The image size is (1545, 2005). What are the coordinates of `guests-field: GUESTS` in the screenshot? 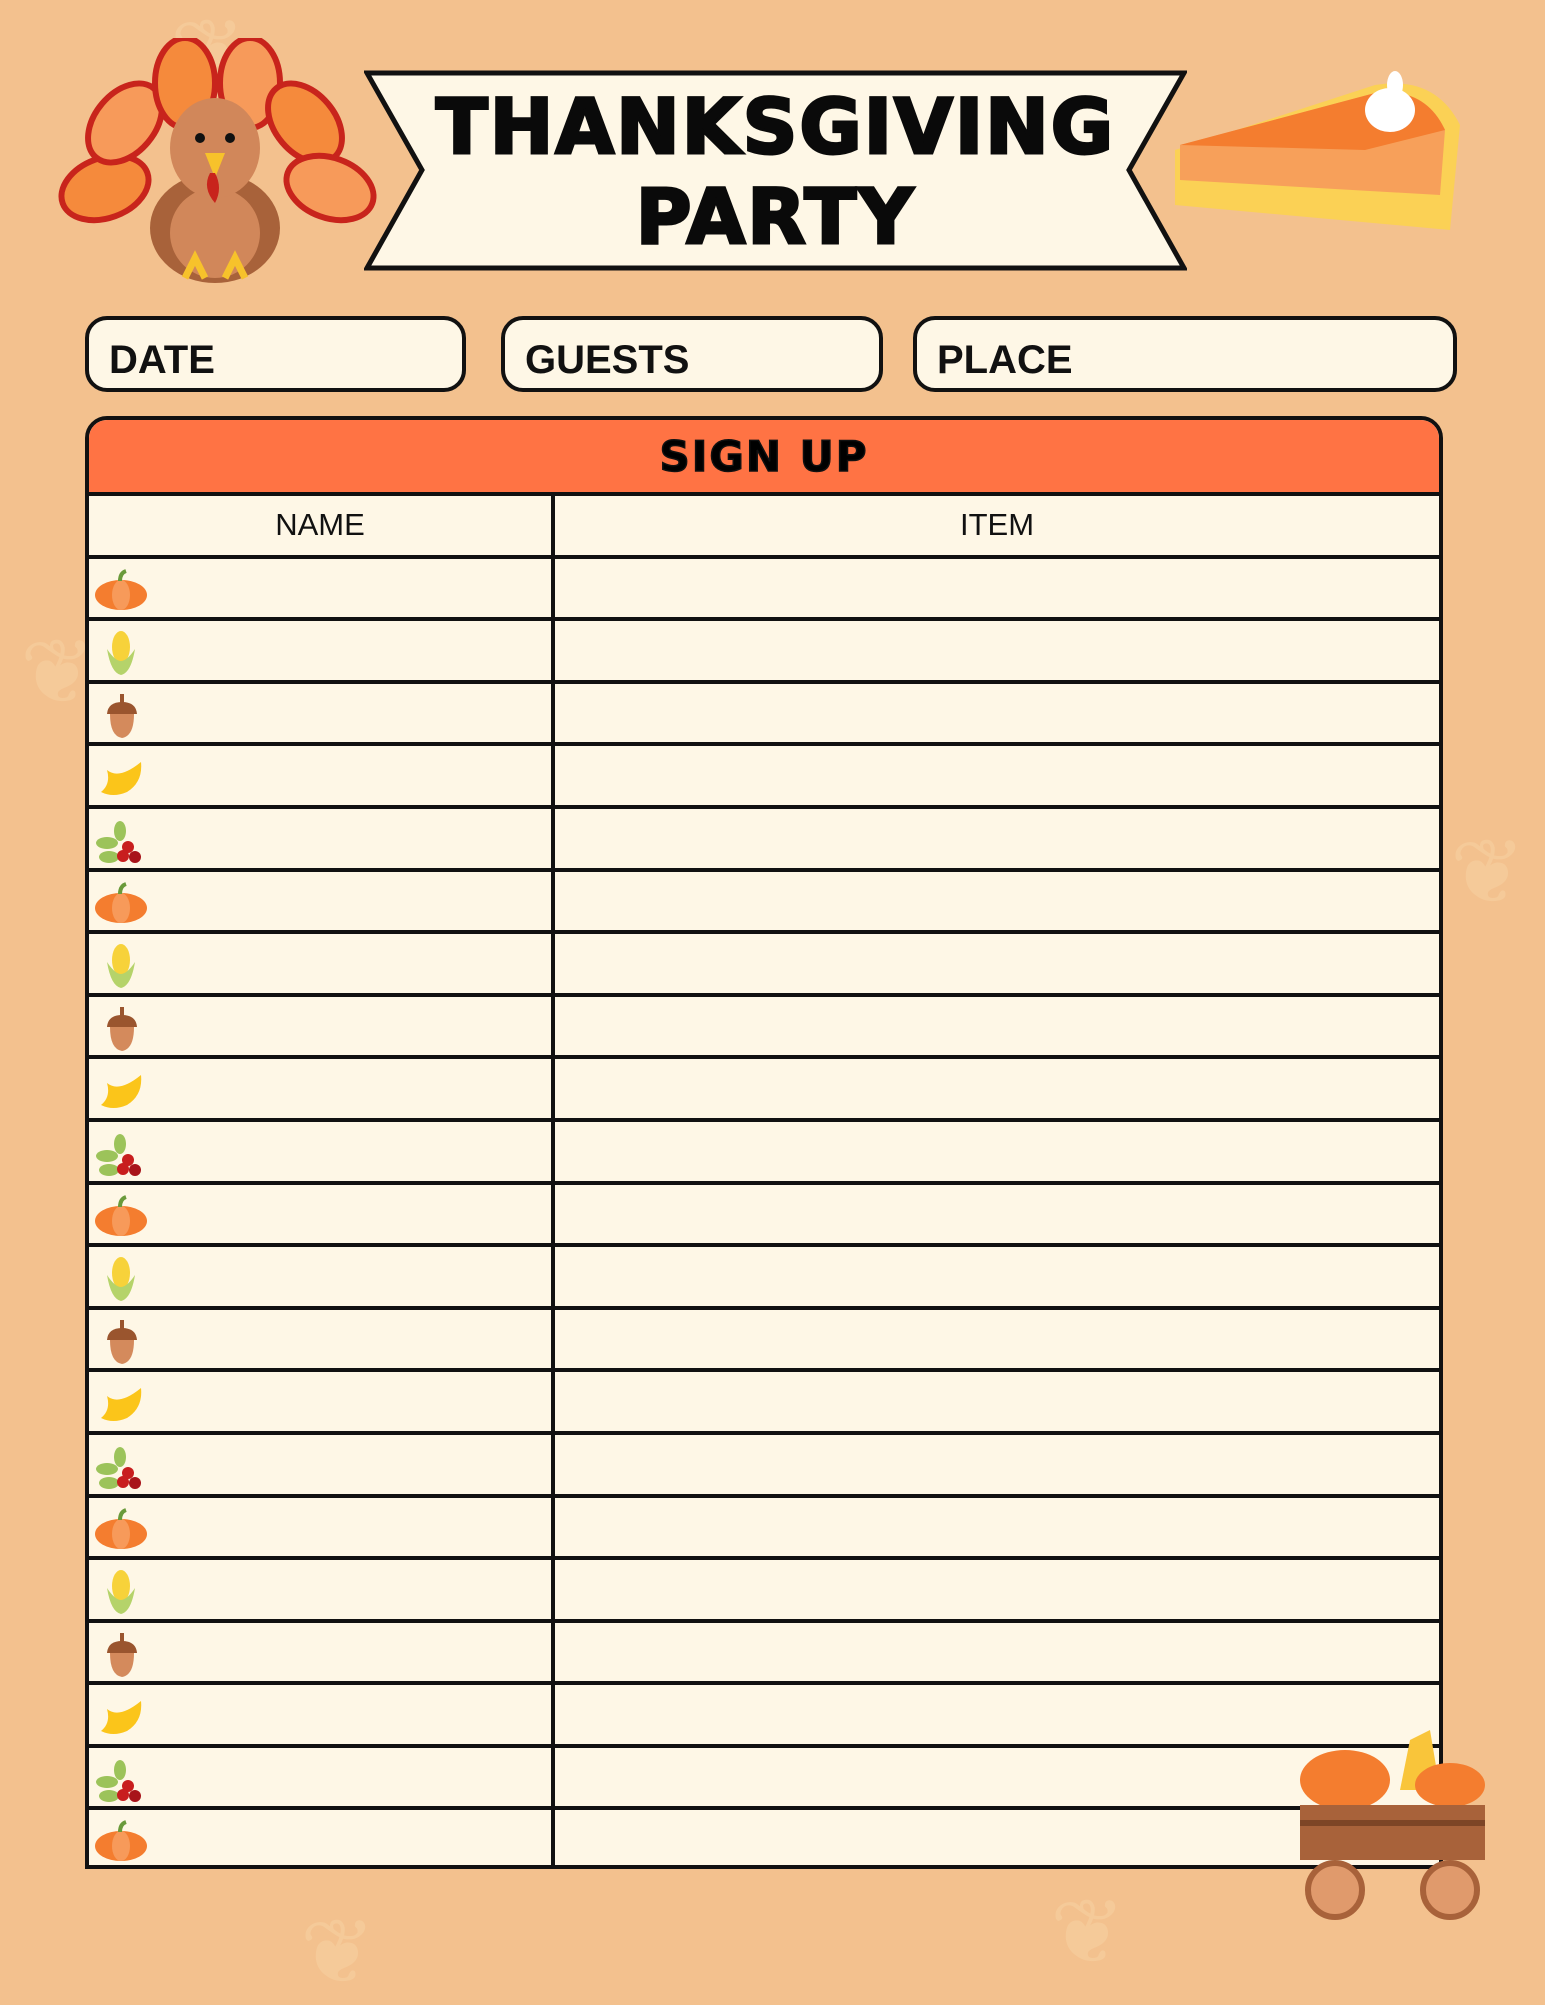 It's located at (692, 354).